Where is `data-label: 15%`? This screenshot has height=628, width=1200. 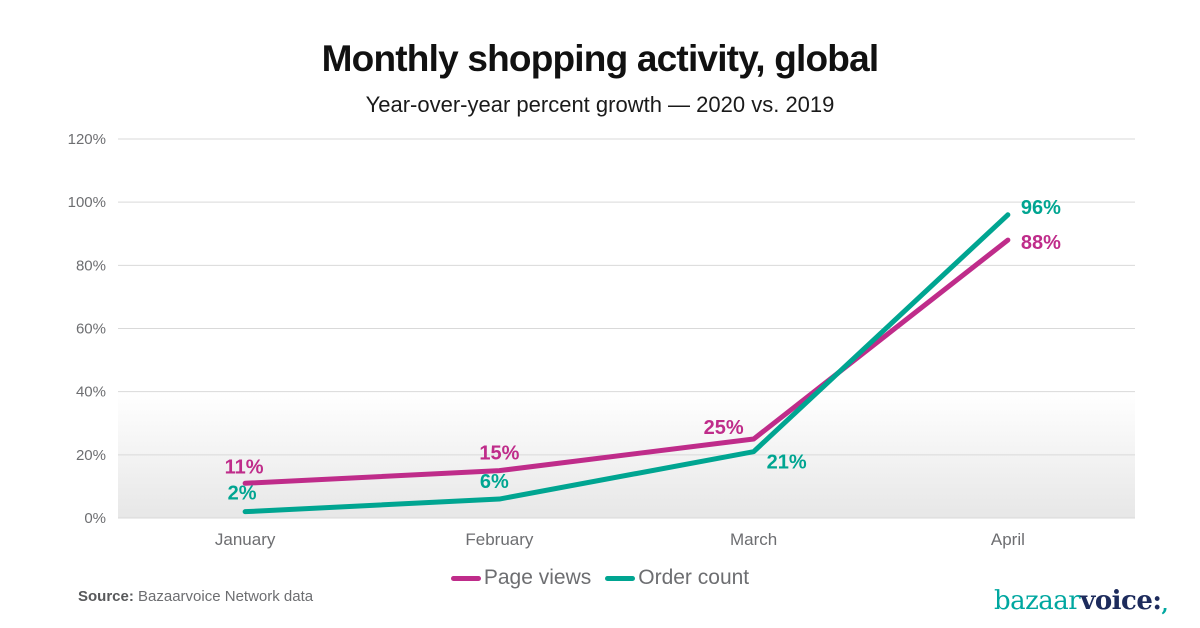
data-label: 15% is located at coordinates (499, 454).